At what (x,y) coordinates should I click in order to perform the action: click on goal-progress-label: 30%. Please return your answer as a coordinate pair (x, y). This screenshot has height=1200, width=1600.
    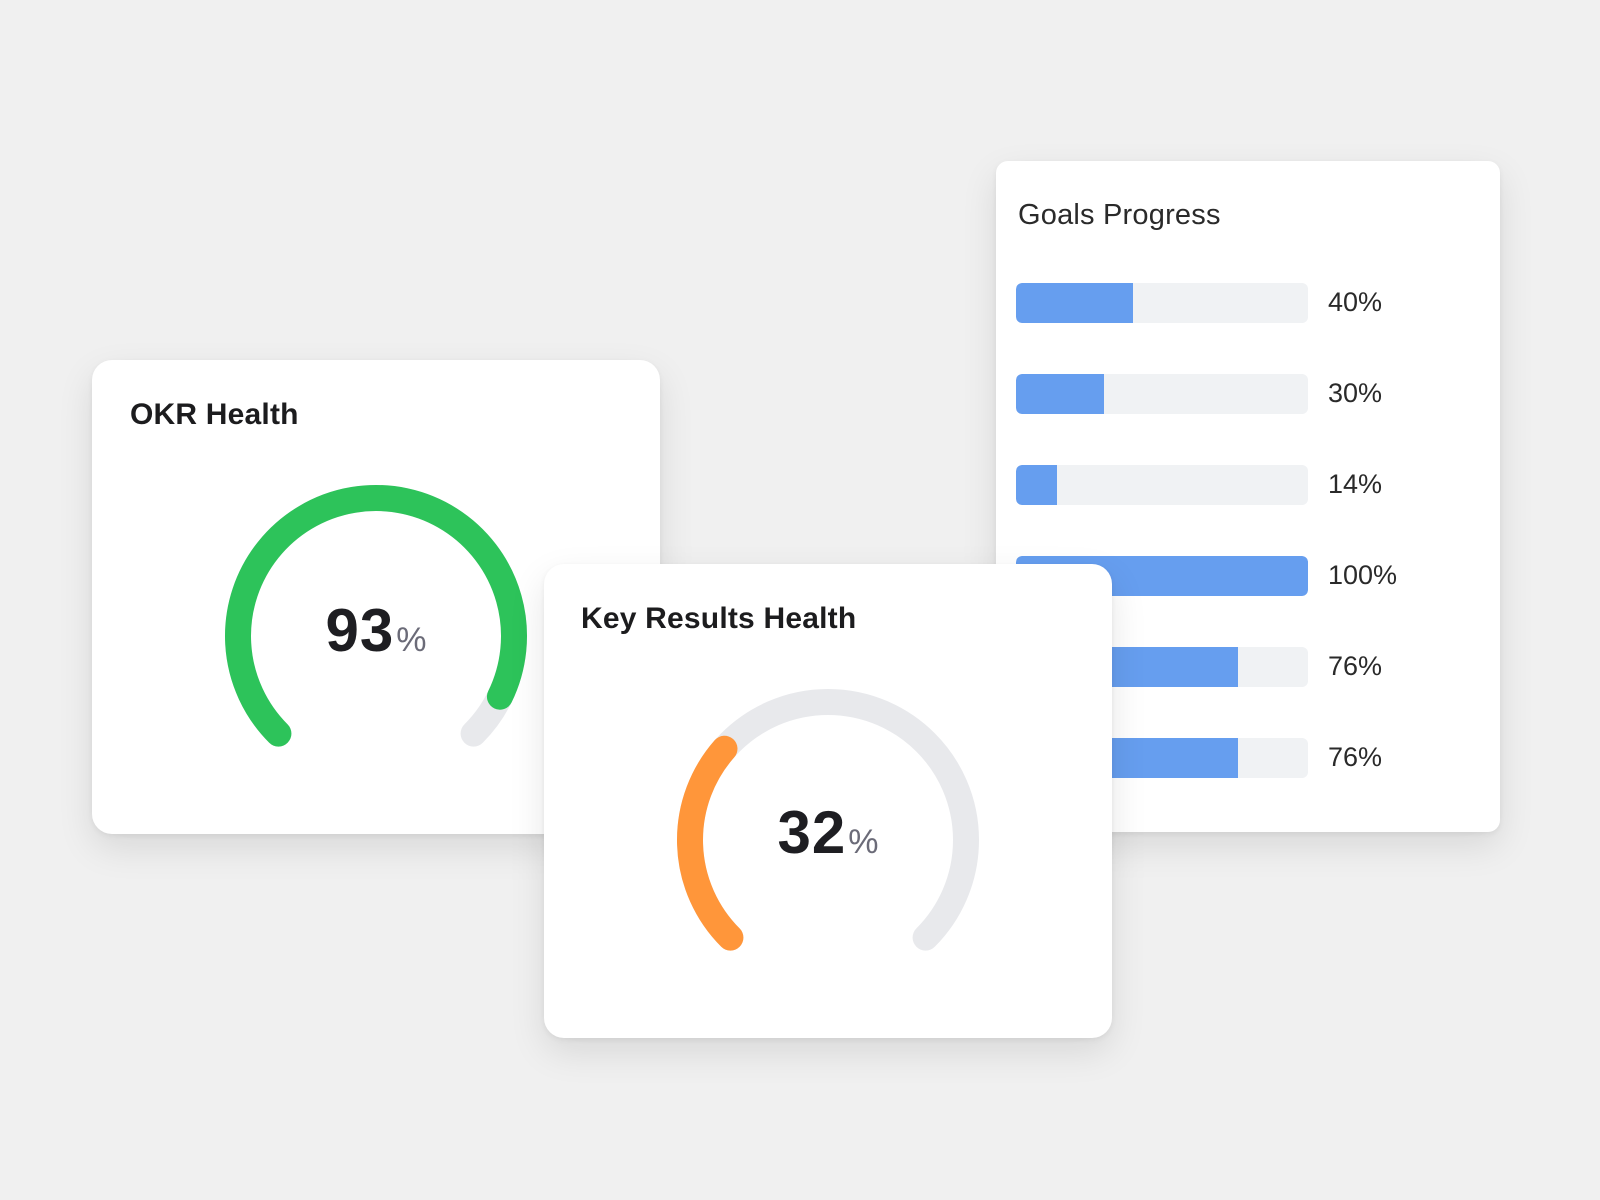
    Looking at the image, I should click on (1355, 393).